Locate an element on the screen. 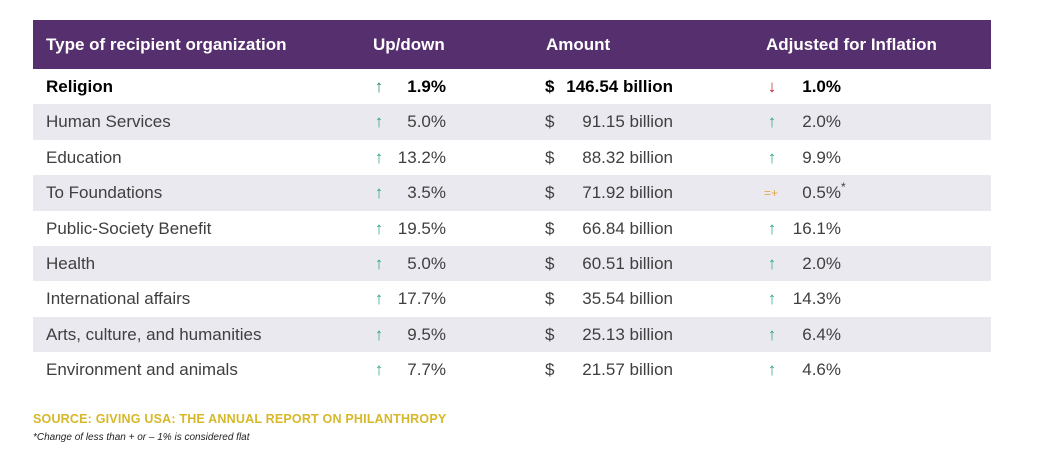 The height and width of the screenshot is (449, 1040). column-header-adjusted: Adjusted for Inflation is located at coordinates (851, 44).